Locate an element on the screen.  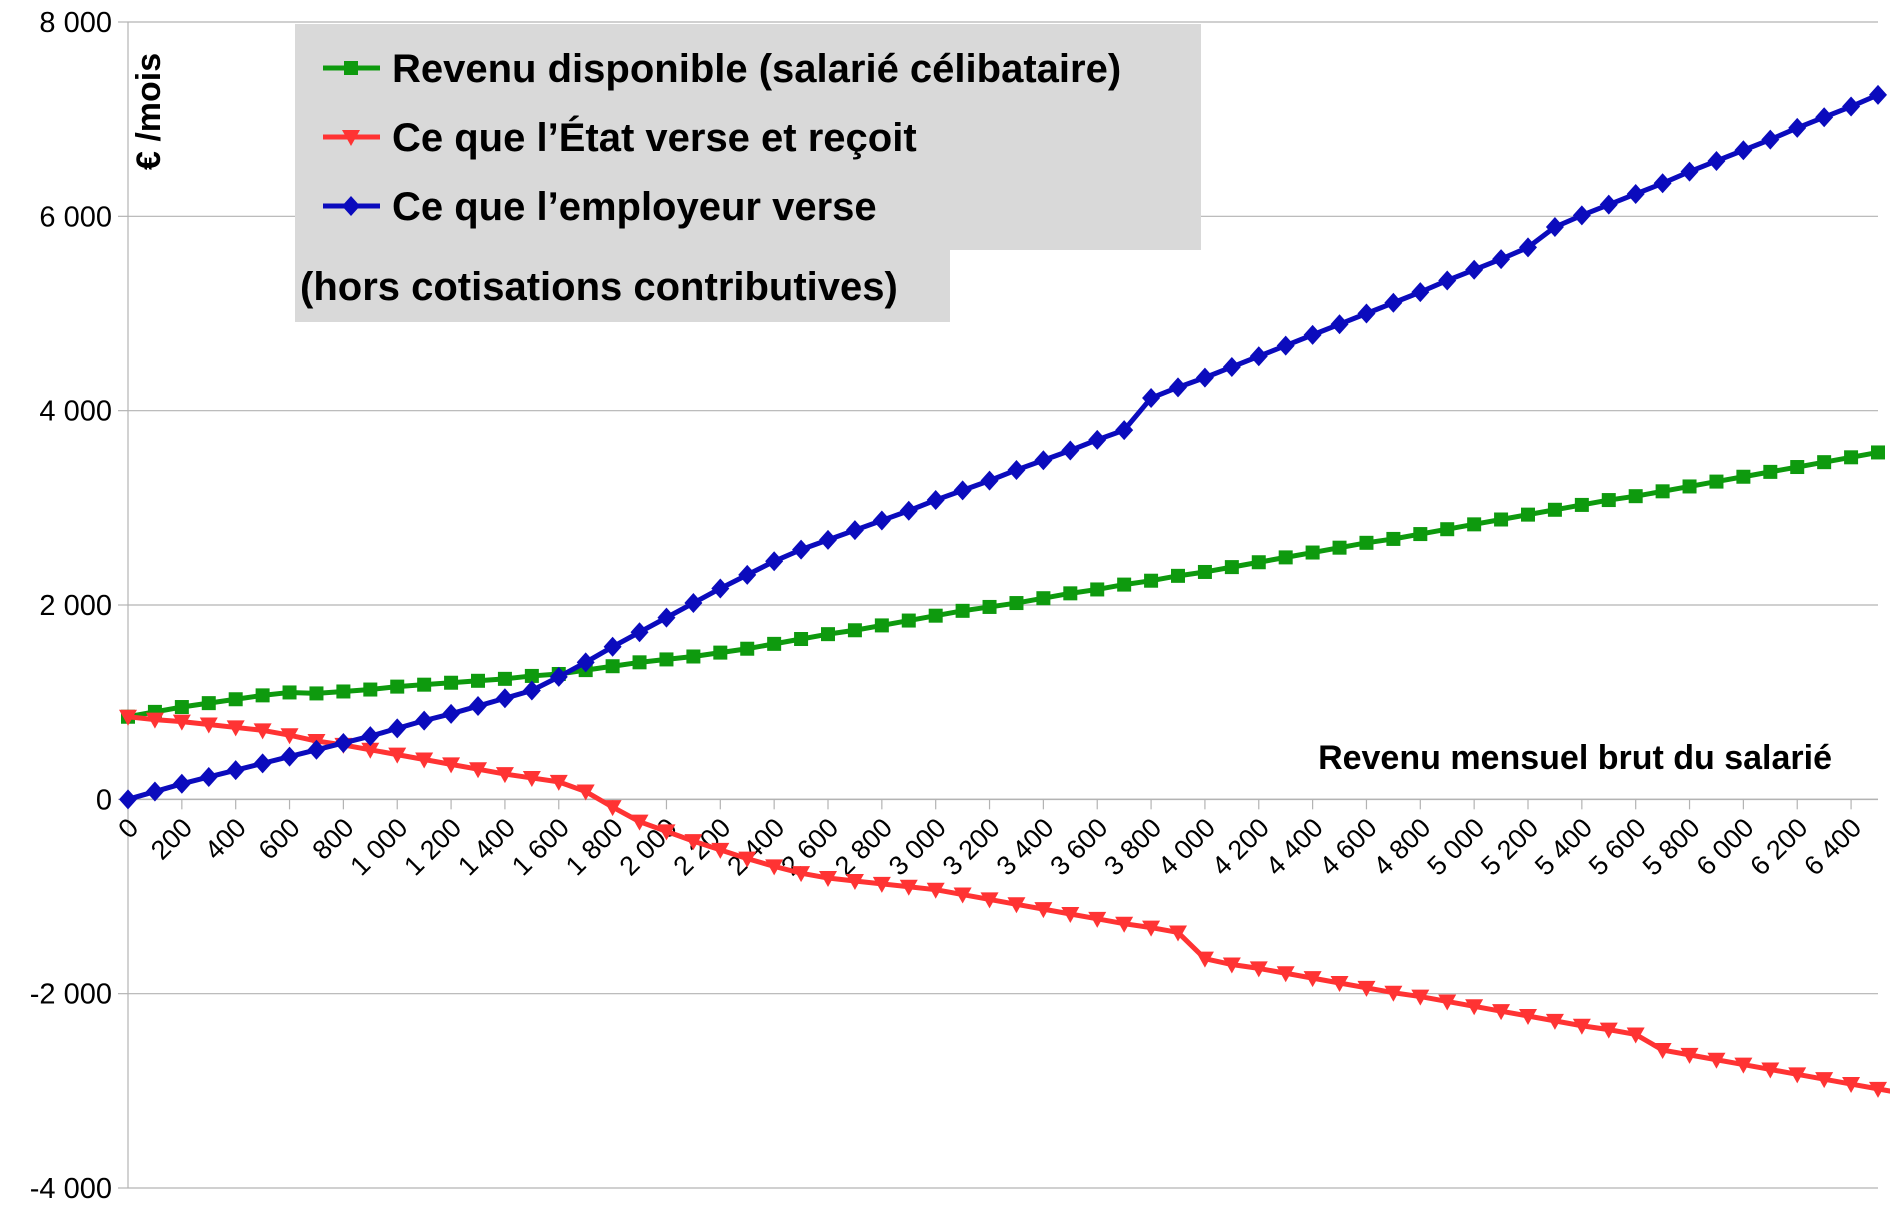
x-tick-label: 3 800 is located at coordinates (1132, 846).